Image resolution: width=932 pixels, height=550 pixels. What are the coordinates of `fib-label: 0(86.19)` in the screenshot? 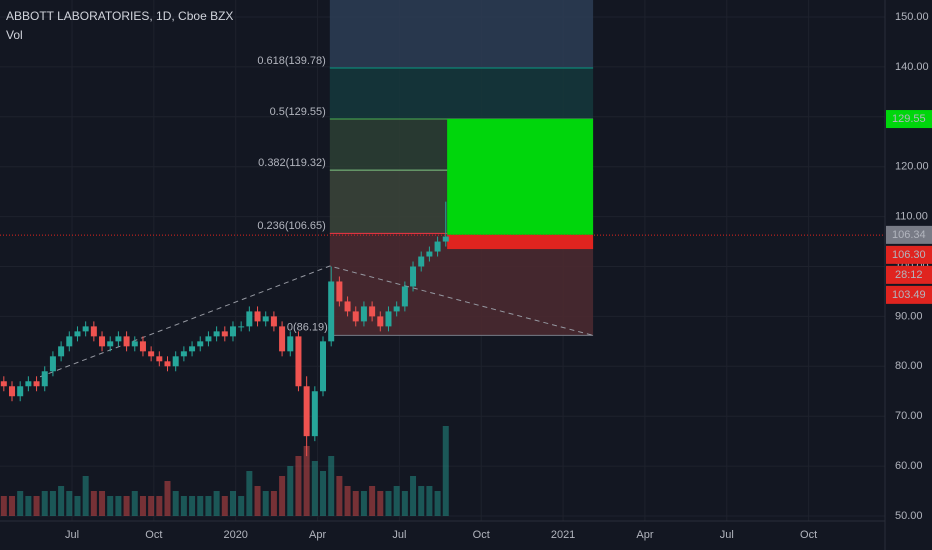 It's located at (307, 327).